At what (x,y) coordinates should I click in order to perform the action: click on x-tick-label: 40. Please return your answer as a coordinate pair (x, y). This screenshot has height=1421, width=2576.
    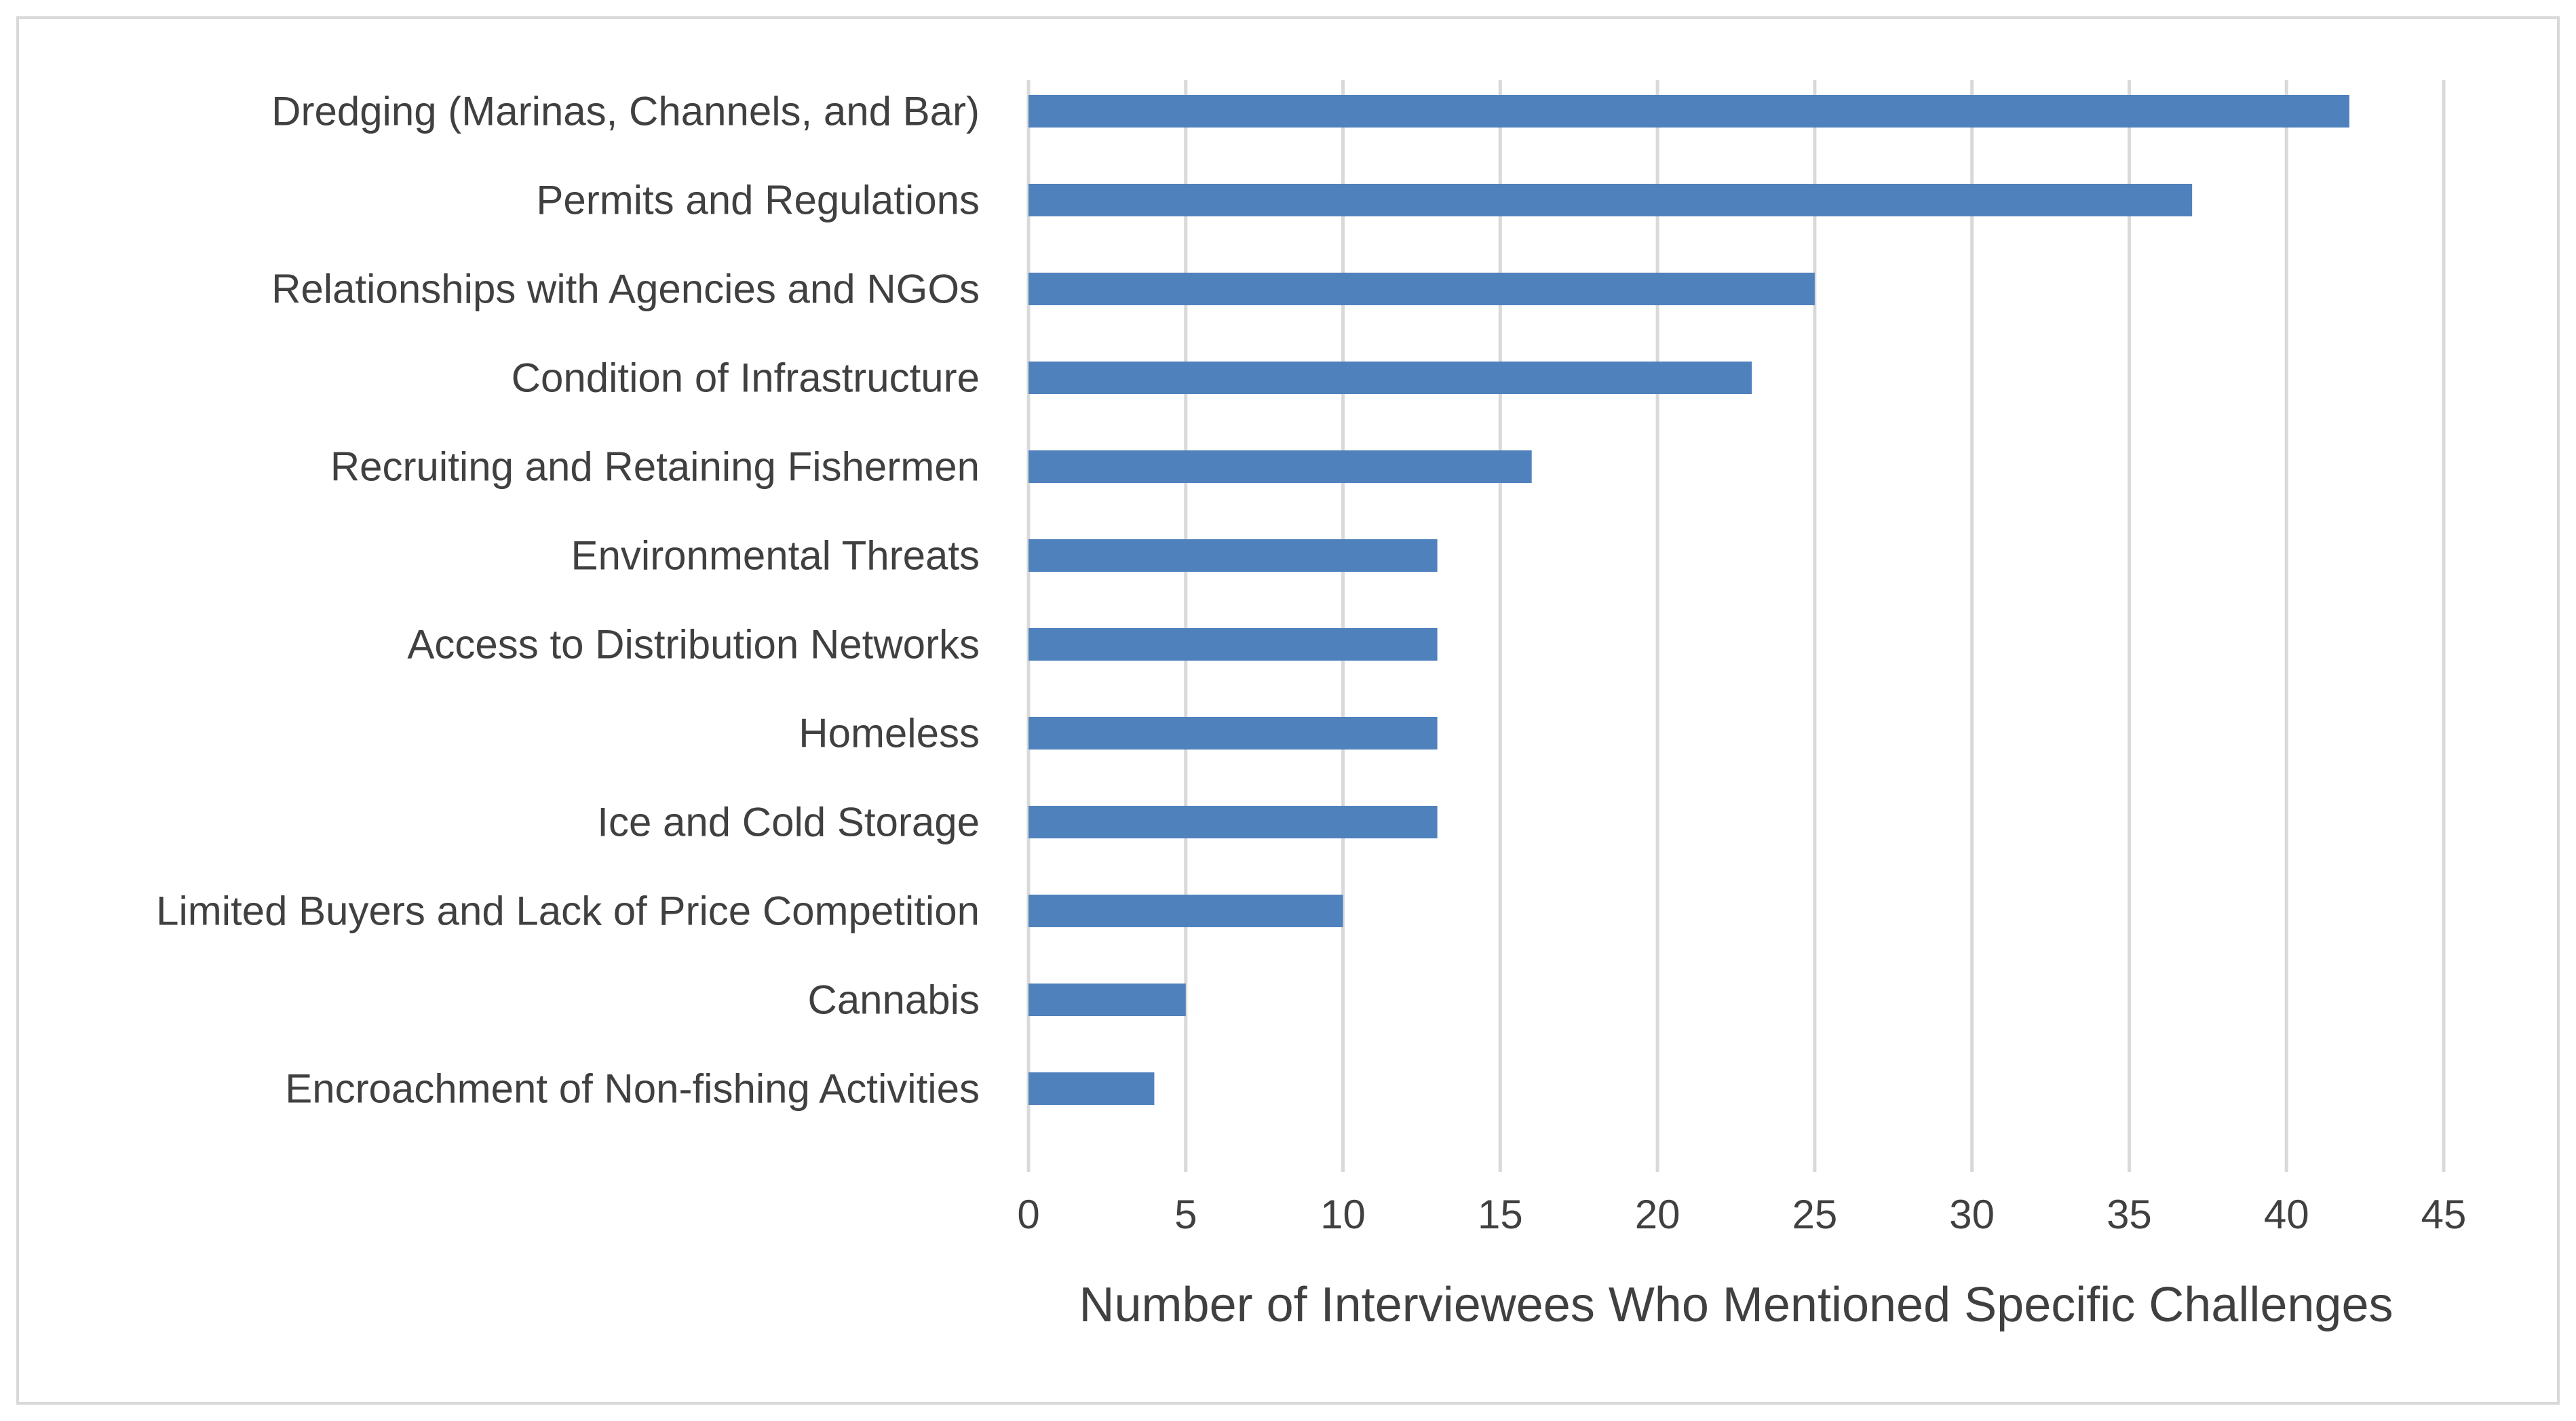
    Looking at the image, I should click on (2286, 1214).